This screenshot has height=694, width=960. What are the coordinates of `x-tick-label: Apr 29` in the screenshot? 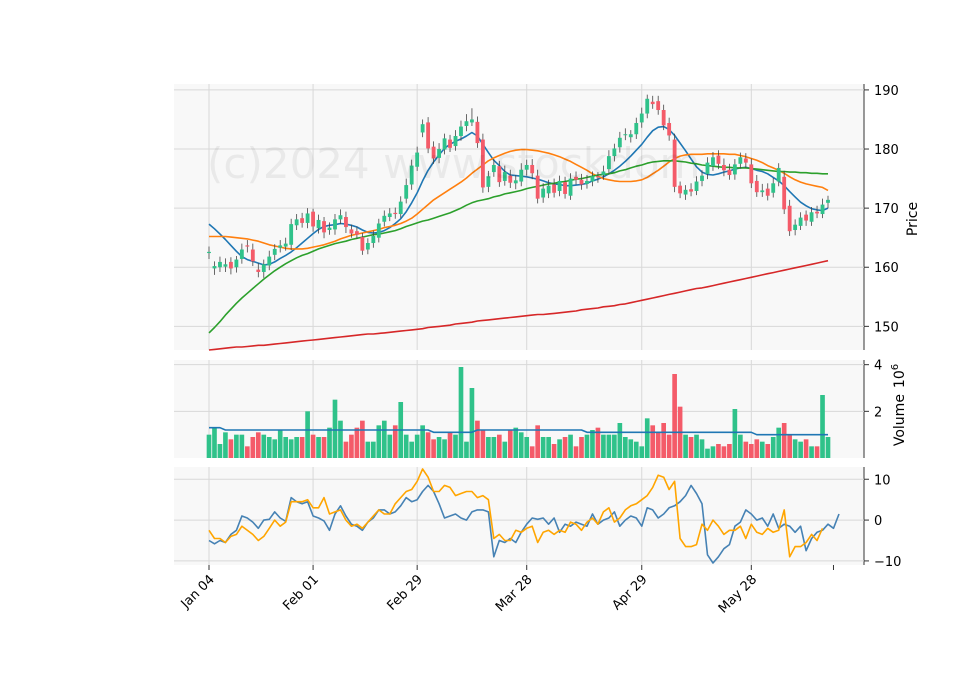 It's located at (629, 592).